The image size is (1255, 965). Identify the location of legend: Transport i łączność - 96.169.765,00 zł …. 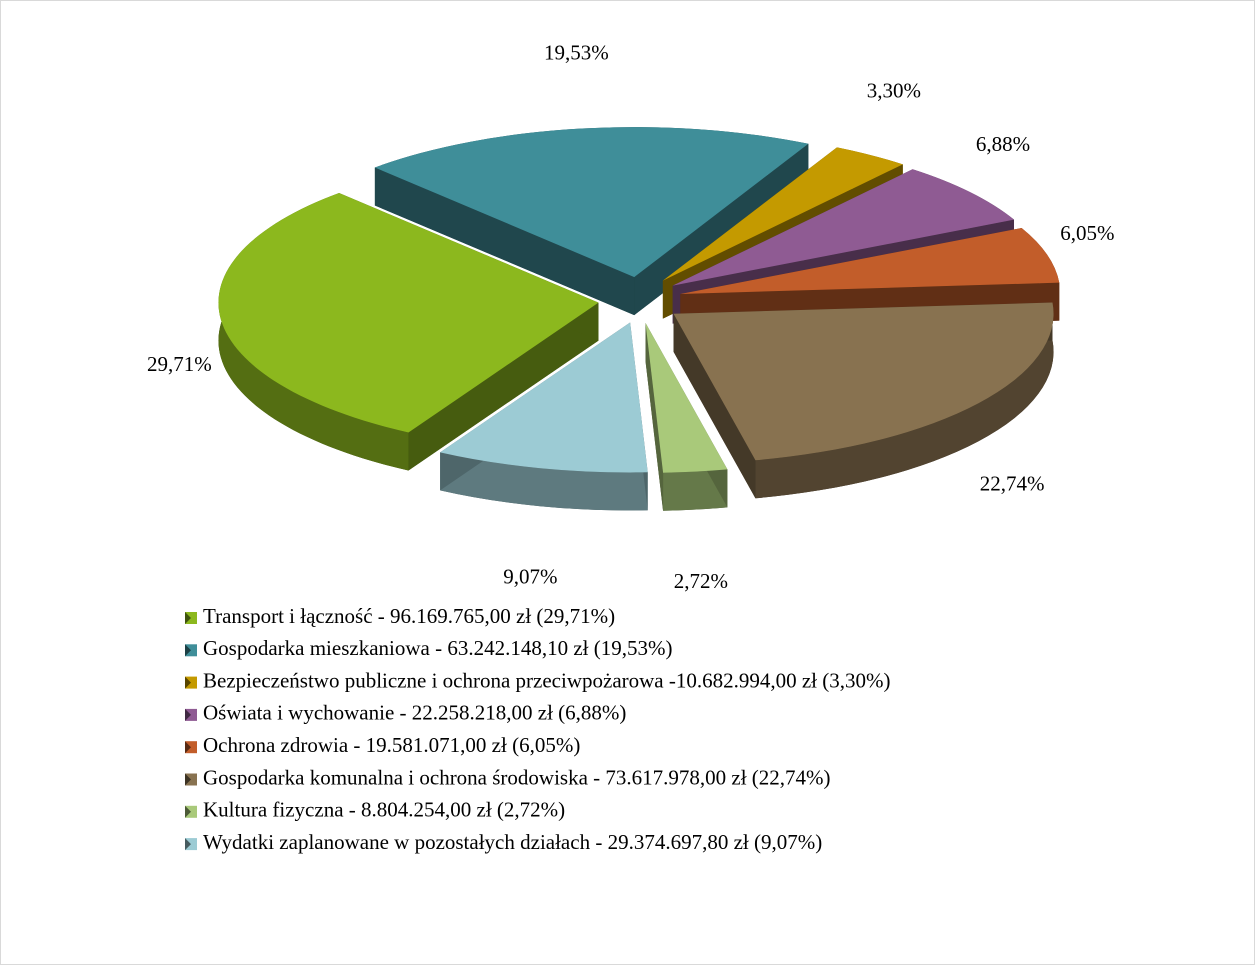
(538, 729).